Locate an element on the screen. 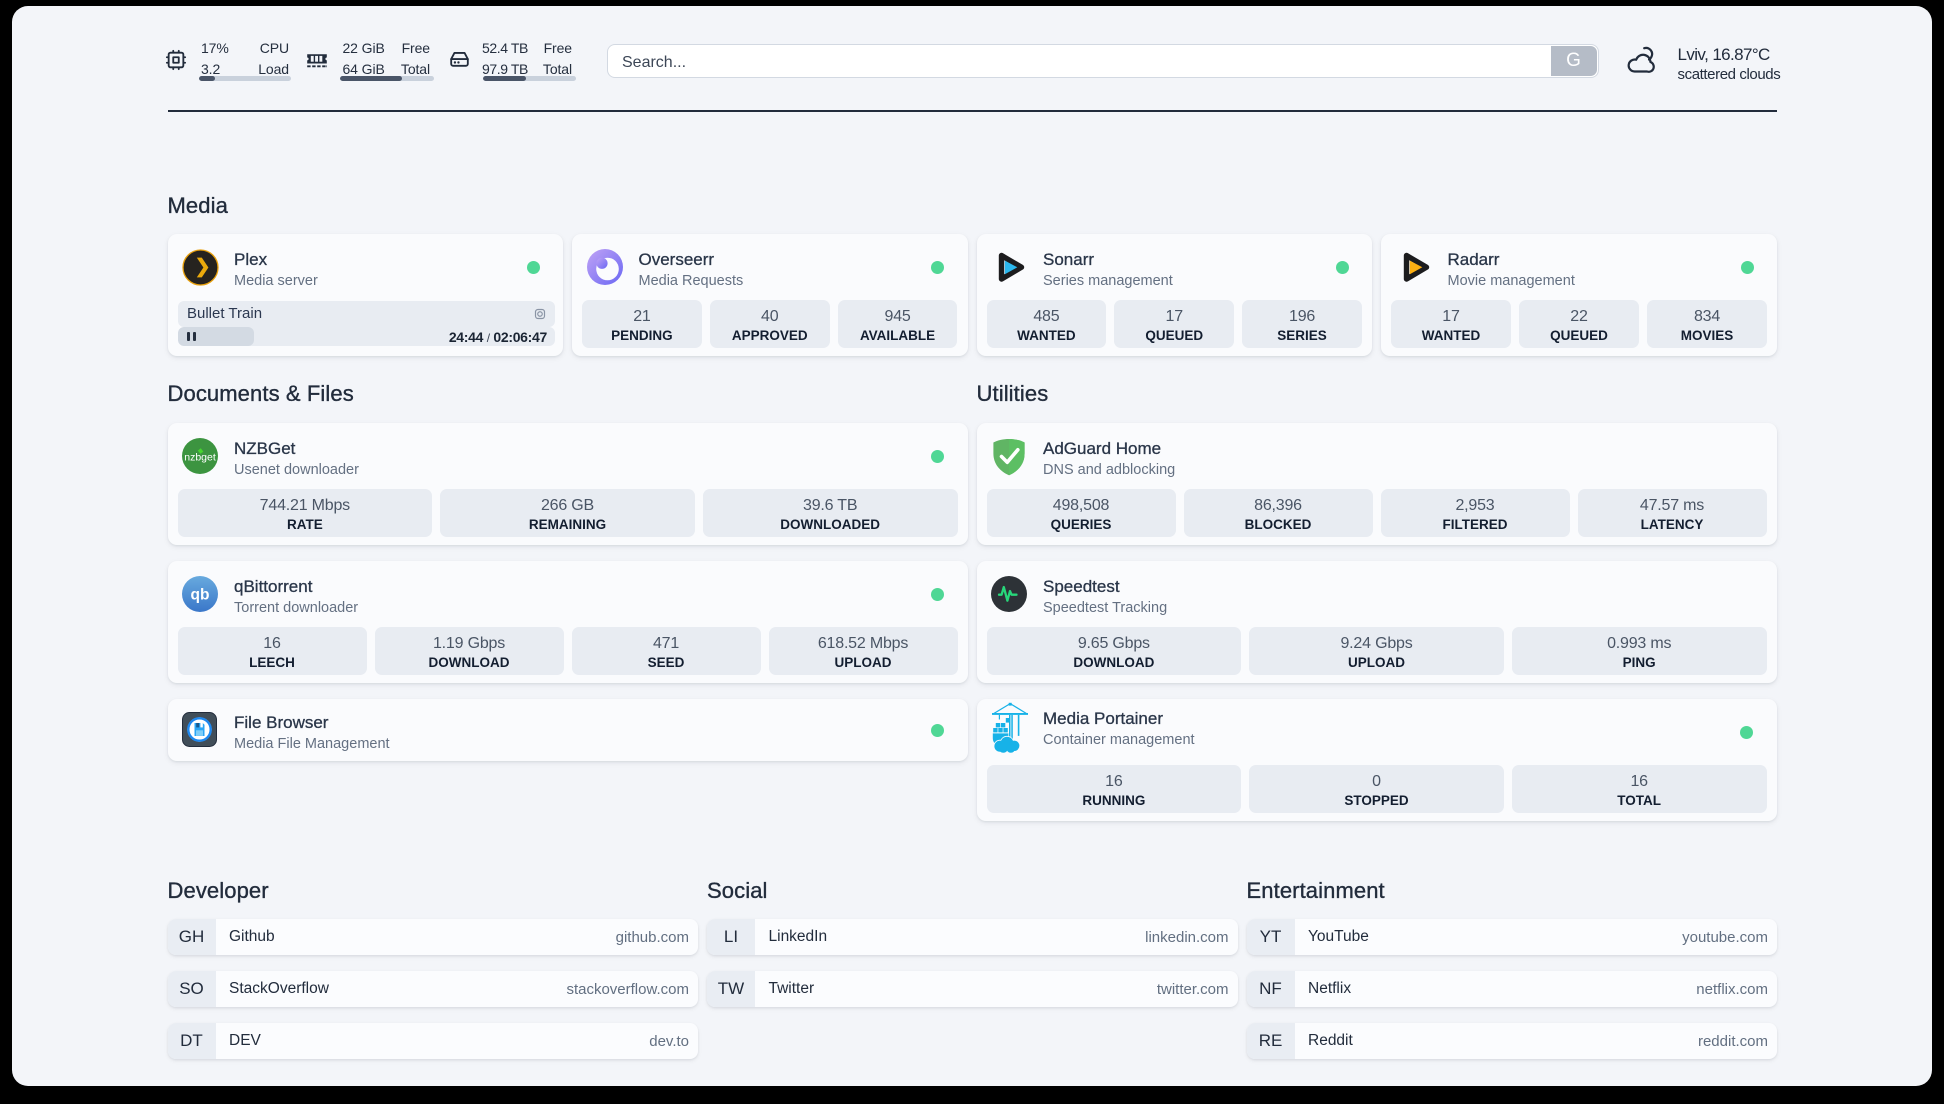 Image resolution: width=1944 pixels, height=1104 pixels. svg-text: qb is located at coordinates (200, 595).